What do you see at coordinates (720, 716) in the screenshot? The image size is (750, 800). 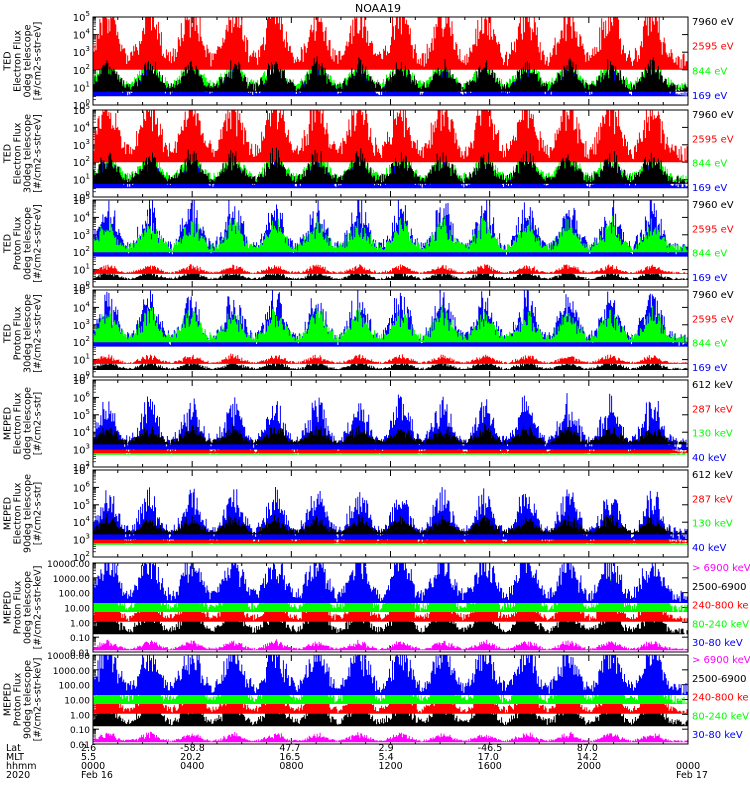 I see `legend-entry: 80-240 keV` at bounding box center [720, 716].